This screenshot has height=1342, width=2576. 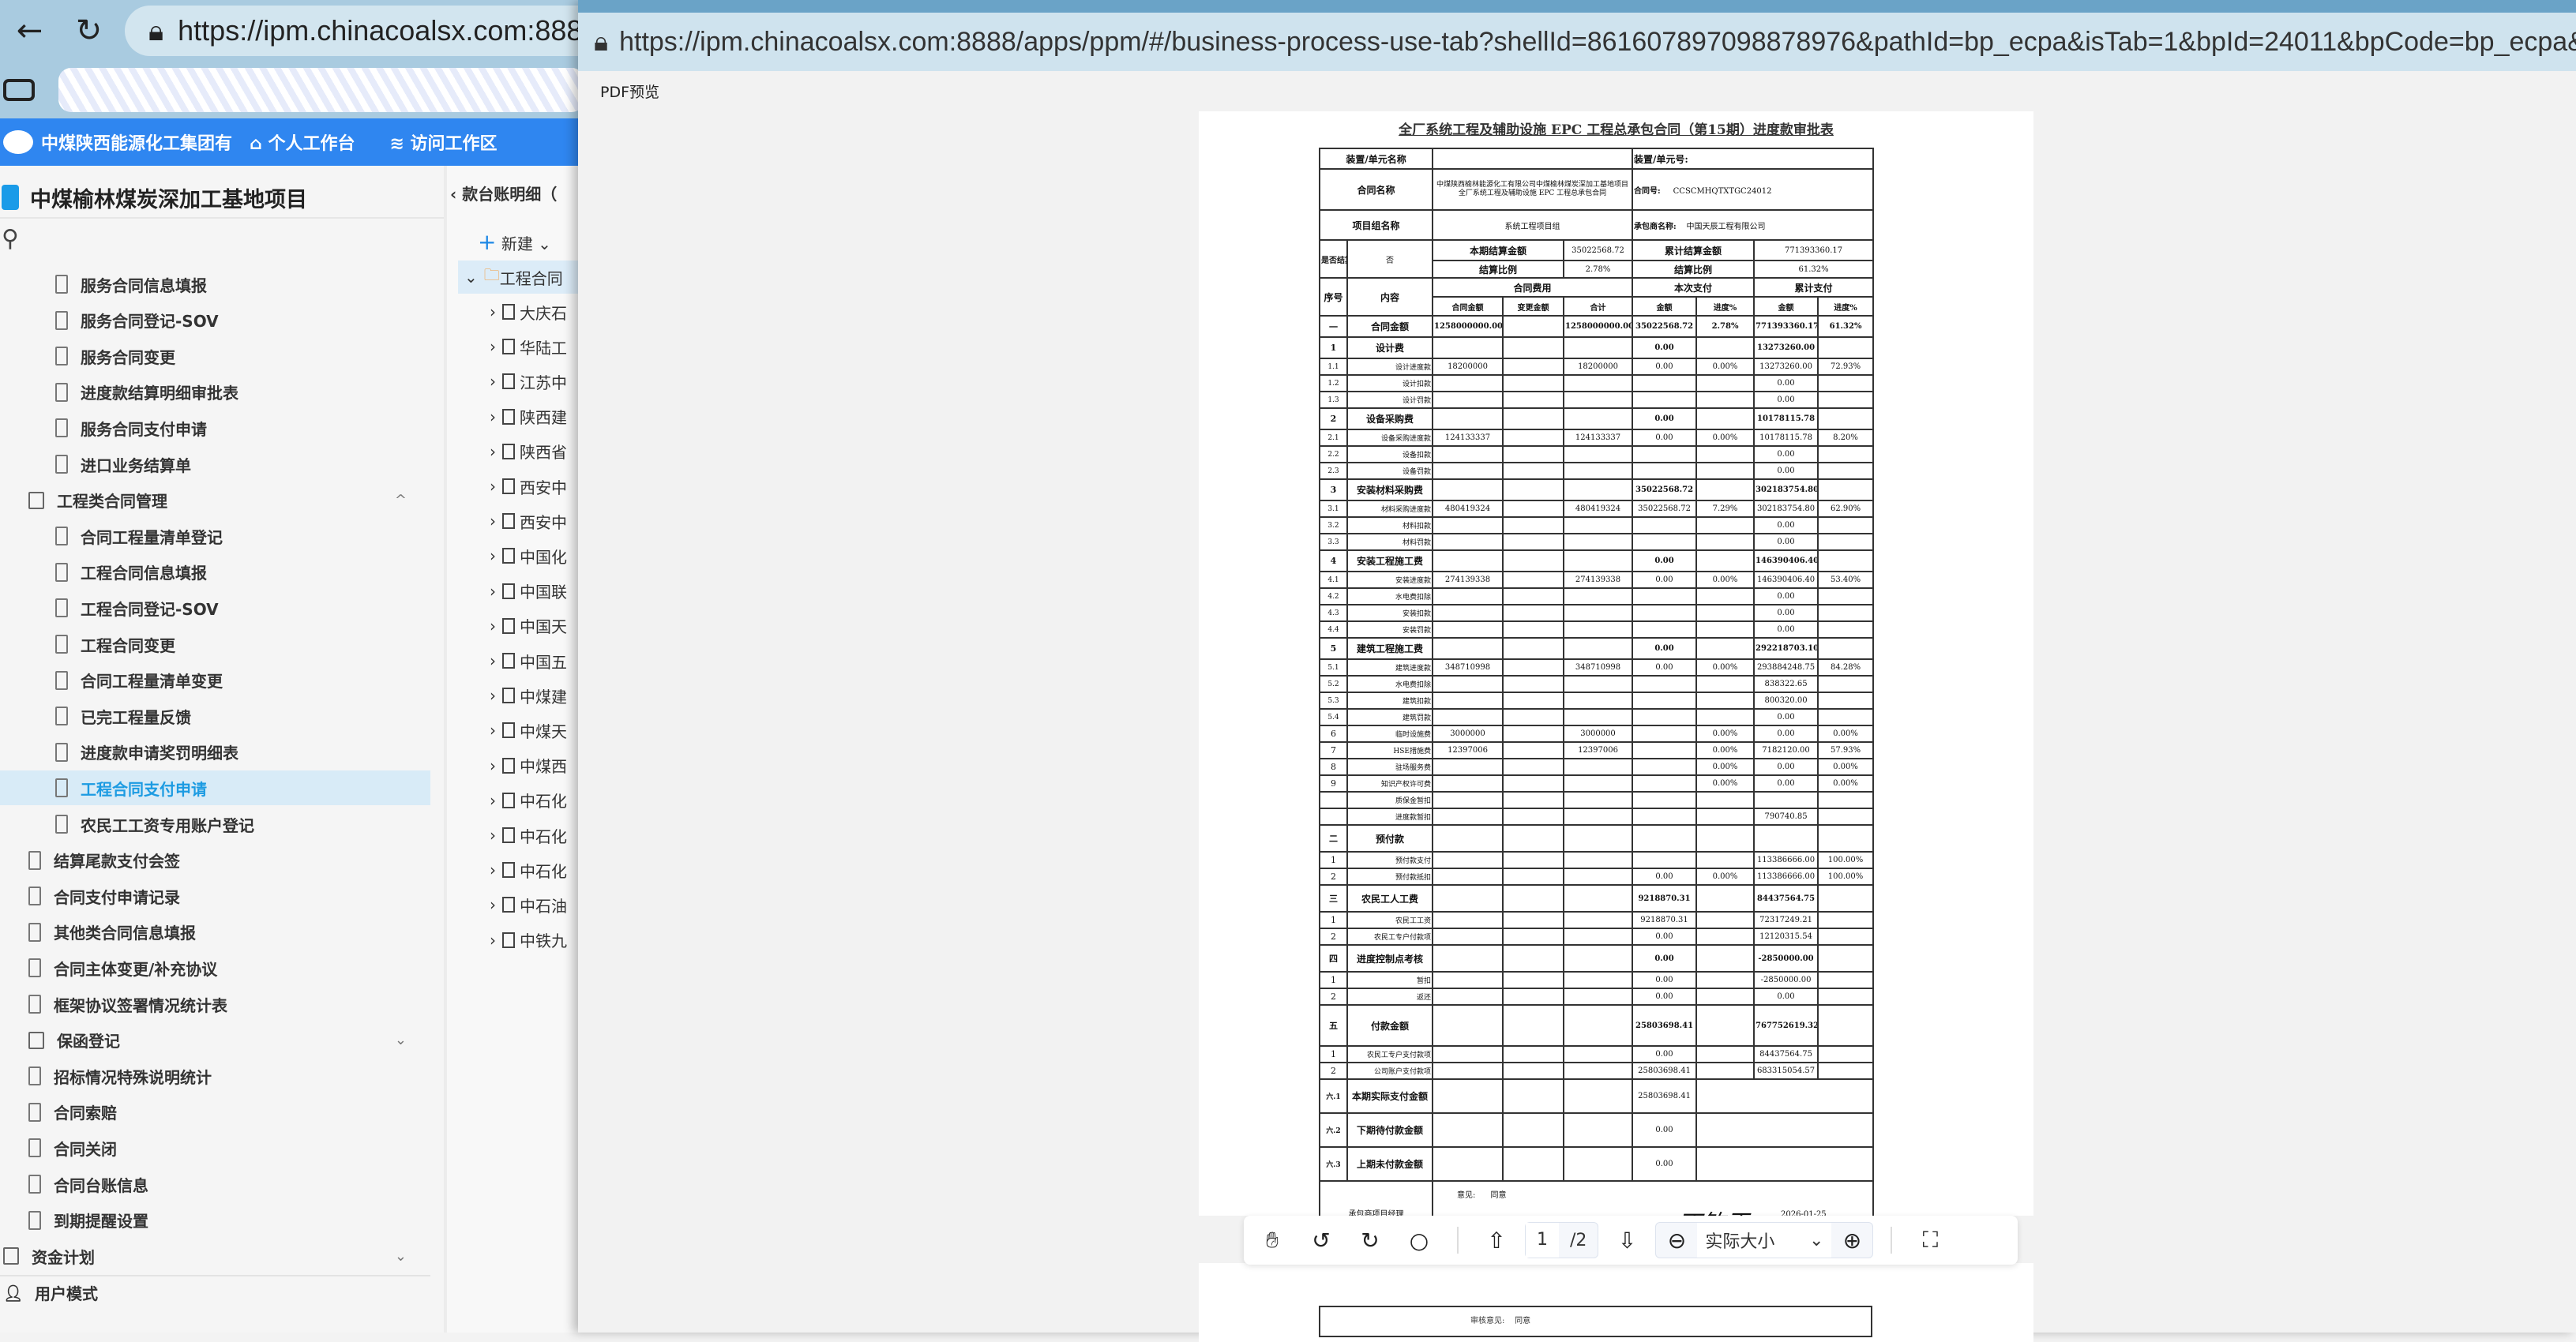 What do you see at coordinates (215, 573) in the screenshot?
I see `sidebar-item: 工程合同信息填报` at bounding box center [215, 573].